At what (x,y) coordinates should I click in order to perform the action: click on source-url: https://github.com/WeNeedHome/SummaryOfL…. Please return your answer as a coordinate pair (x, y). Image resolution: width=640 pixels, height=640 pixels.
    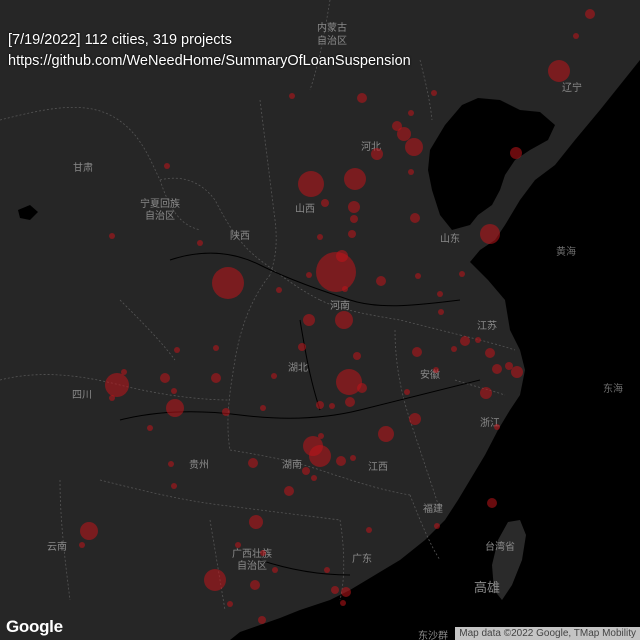
    Looking at the image, I should click on (209, 61).